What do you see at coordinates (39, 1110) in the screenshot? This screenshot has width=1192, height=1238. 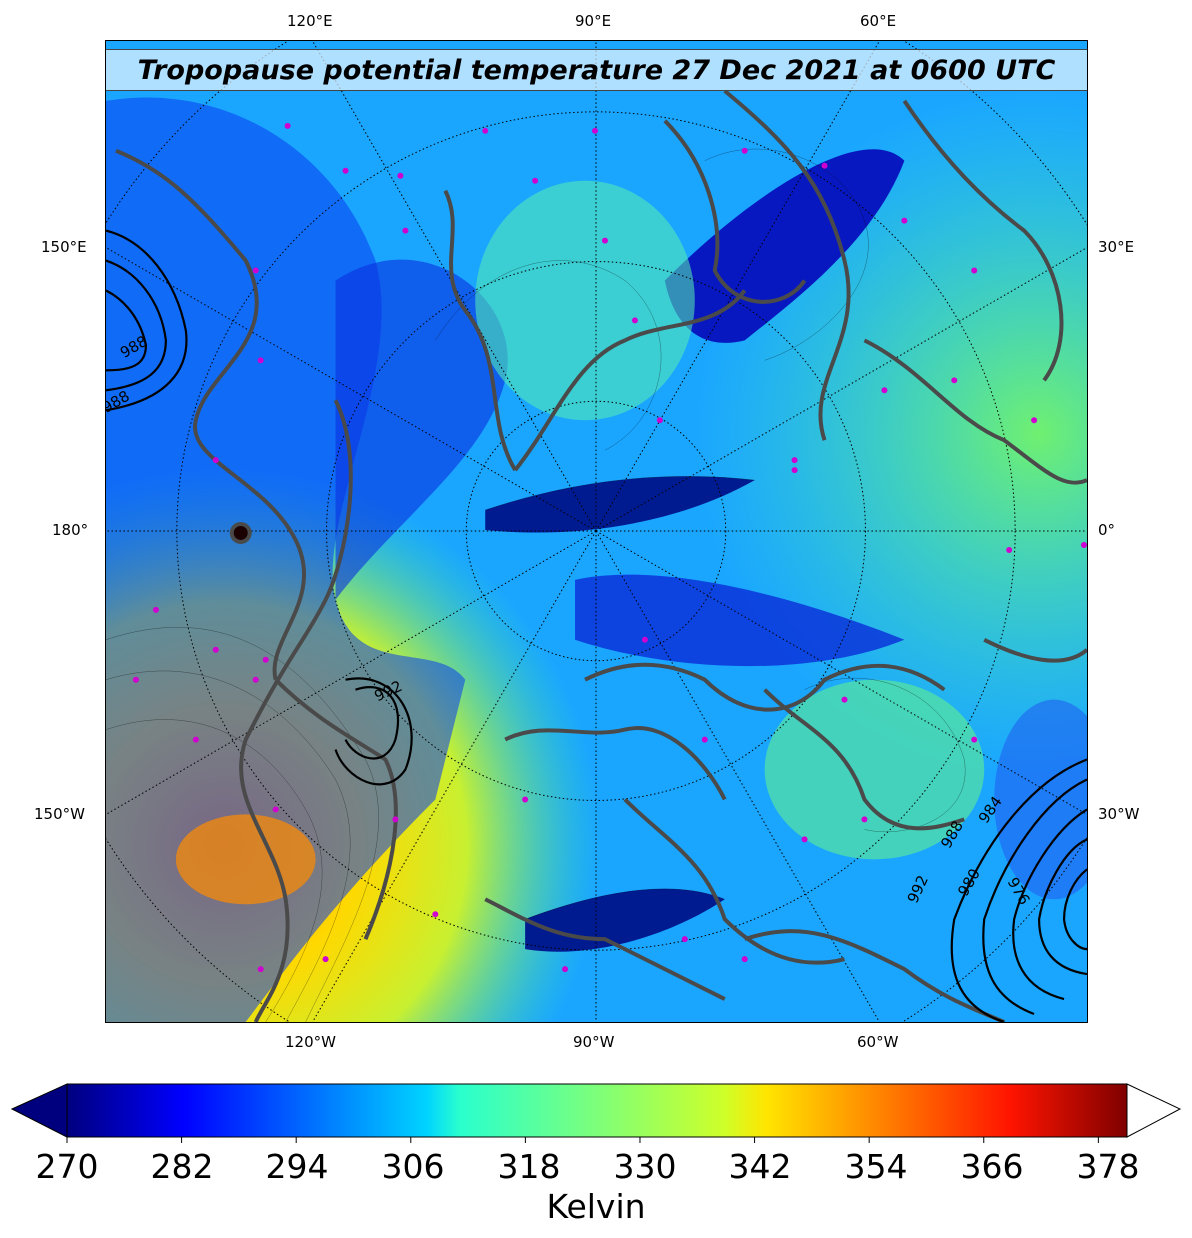 I see `colorbar-min-extend` at bounding box center [39, 1110].